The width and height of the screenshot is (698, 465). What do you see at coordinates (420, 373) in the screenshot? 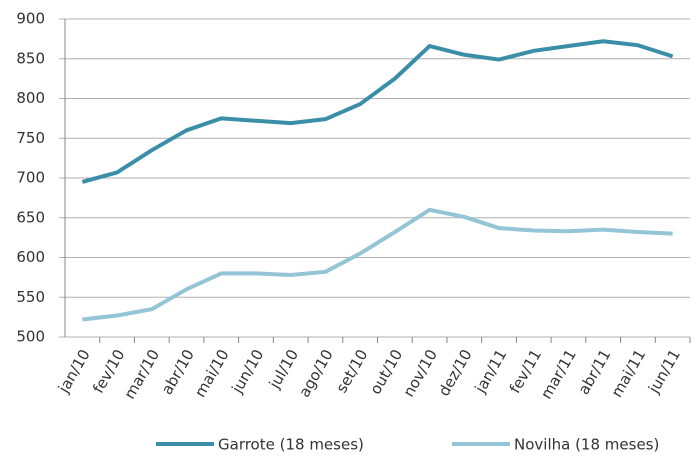
I see `x-tick-label: nov/10` at bounding box center [420, 373].